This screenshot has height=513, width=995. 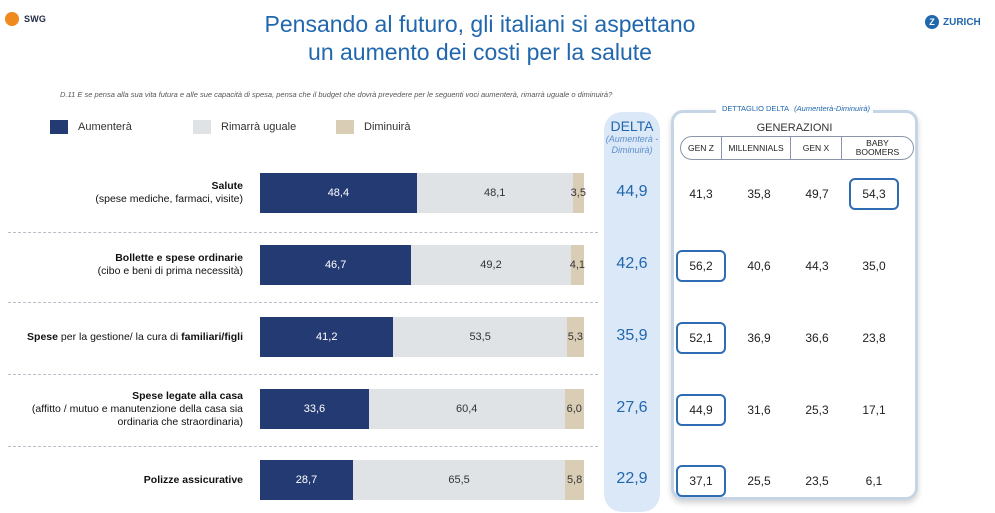 I want to click on category-label: Polizze assicurative, so click(x=193, y=480).